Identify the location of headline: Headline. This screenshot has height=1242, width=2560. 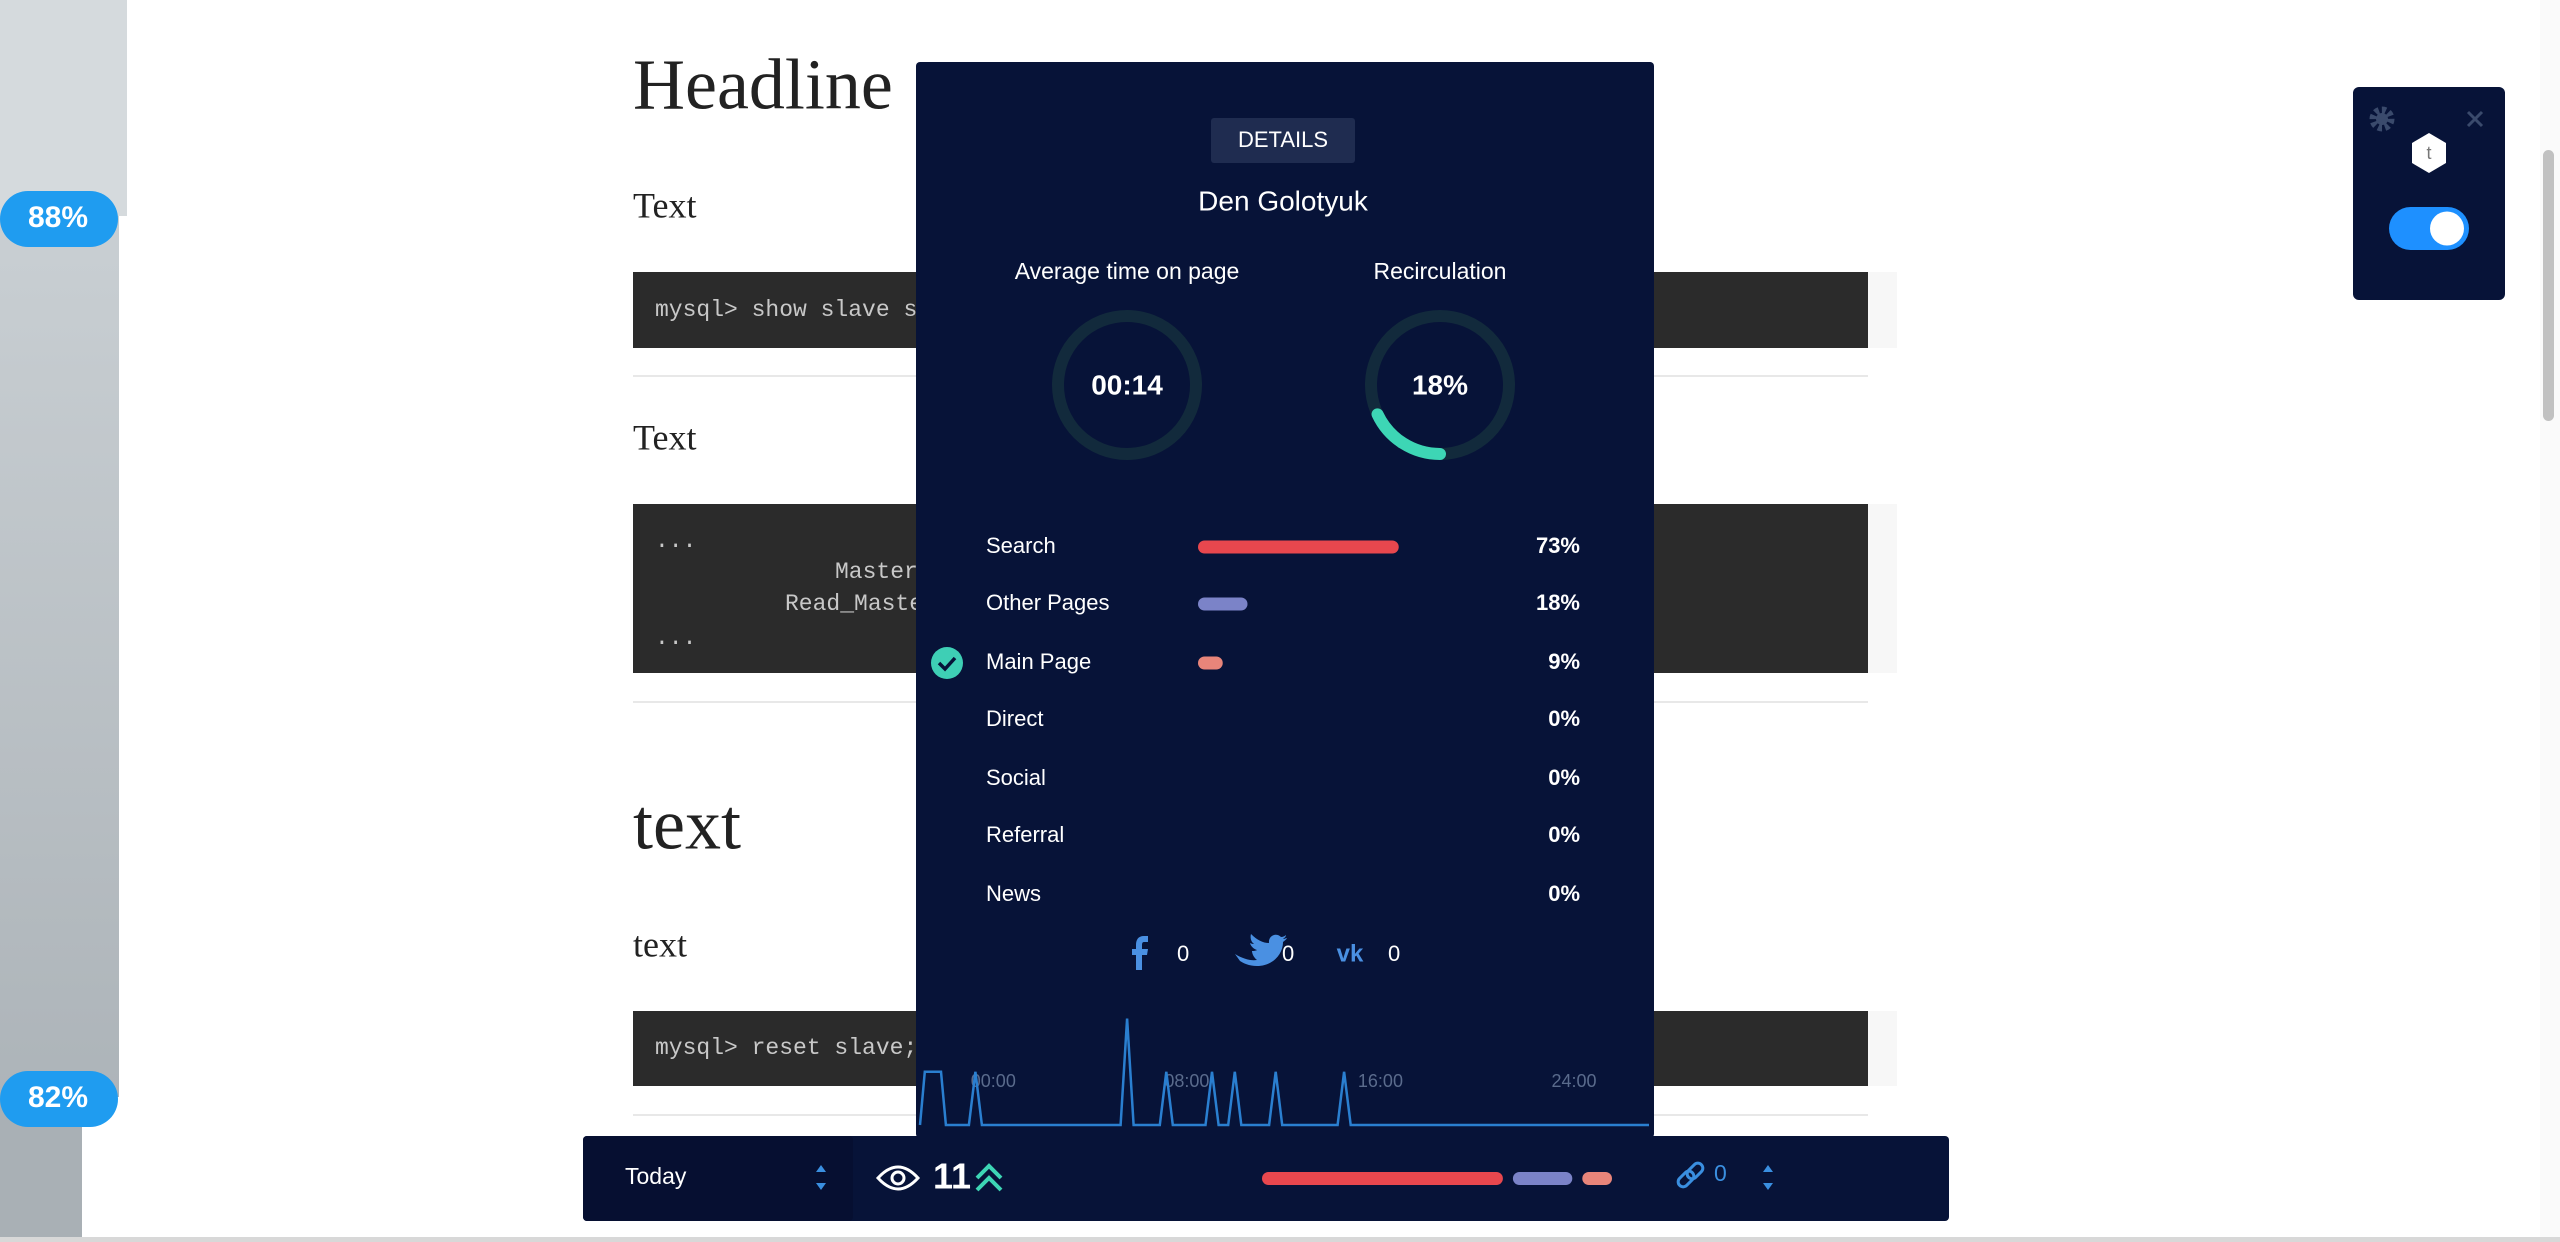
(763, 85).